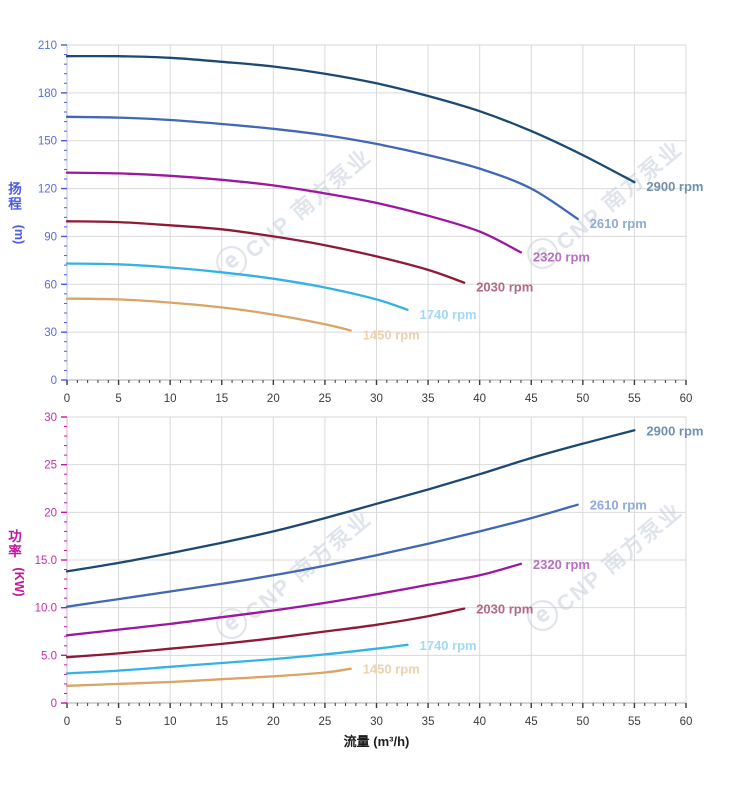  Describe the element at coordinates (49, 656) in the screenshot. I see `y-tick-label: 5.0` at that location.